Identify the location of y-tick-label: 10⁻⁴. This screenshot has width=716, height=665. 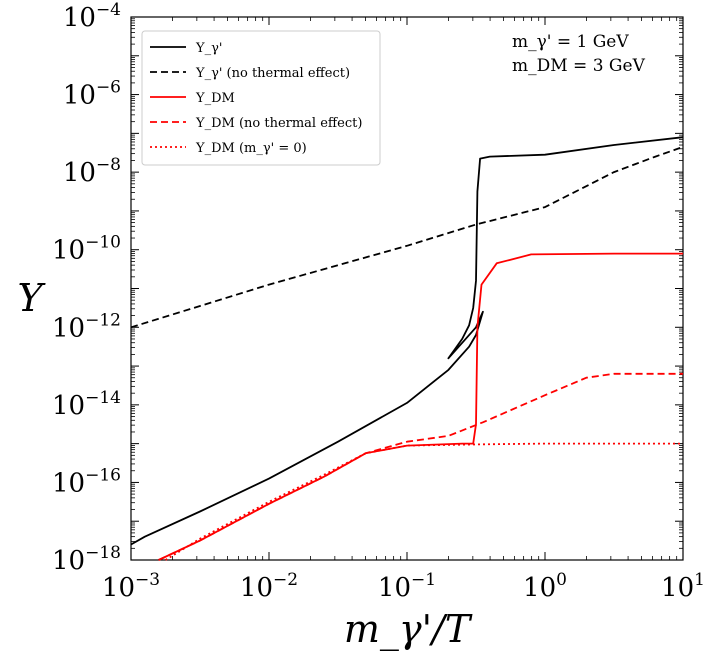
(92, 16).